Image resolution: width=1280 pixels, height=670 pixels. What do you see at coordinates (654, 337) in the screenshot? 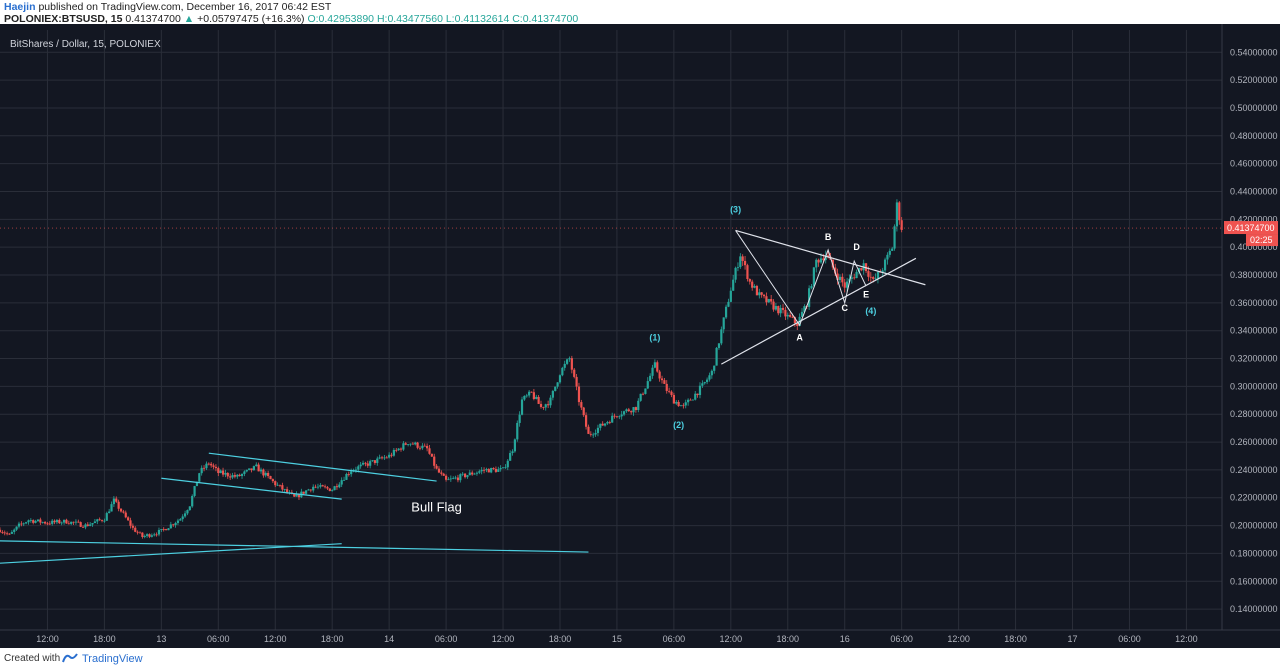
I see `wave-label: (1)` at bounding box center [654, 337].